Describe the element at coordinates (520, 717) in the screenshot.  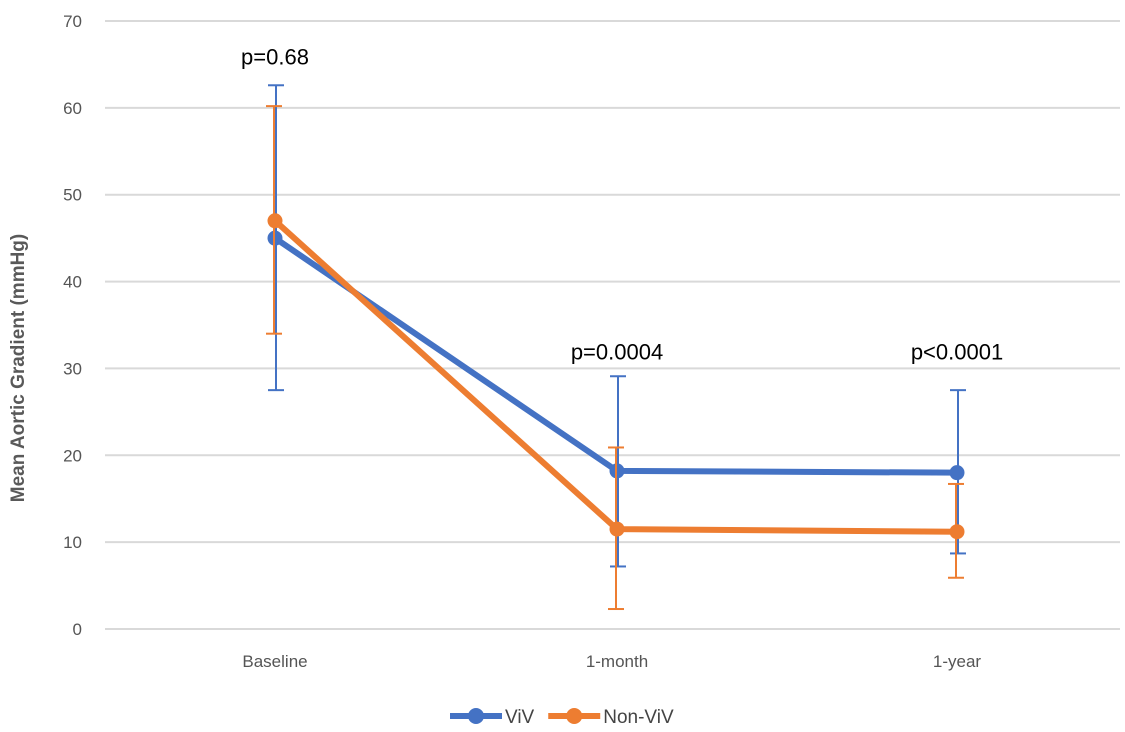
I see `legend-label: ViV` at that location.